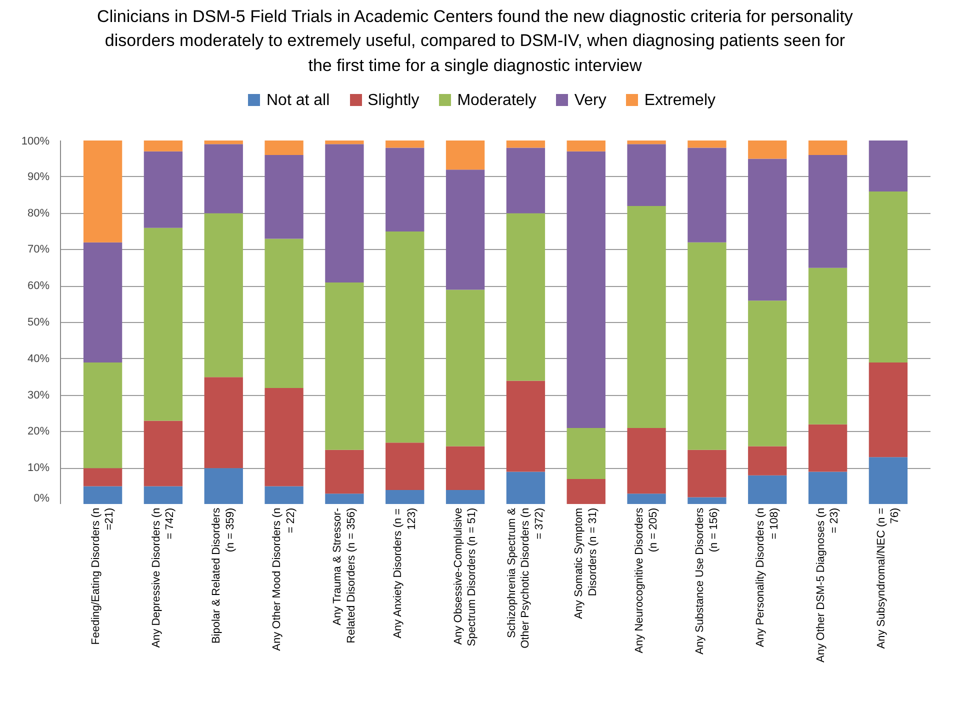  What do you see at coordinates (103, 576) in the screenshot?
I see `x-tick-label: Feeding/Eating Disorders (n =21)` at bounding box center [103, 576].